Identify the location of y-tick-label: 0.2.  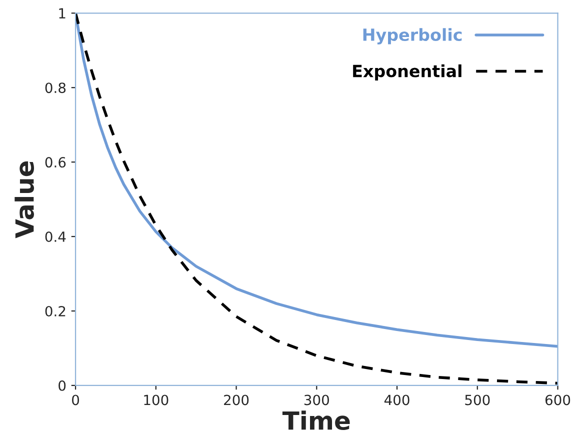
(55, 311).